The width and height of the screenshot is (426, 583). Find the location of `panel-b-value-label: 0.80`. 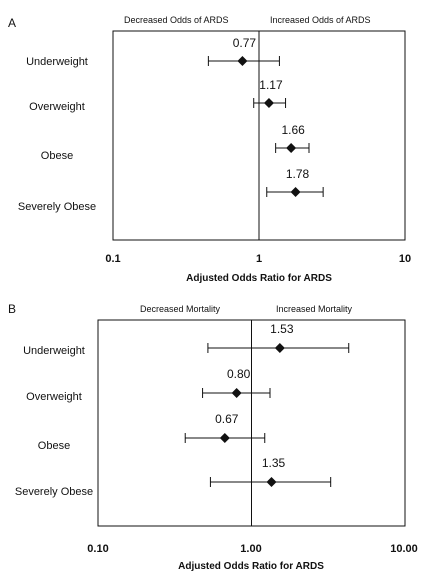

panel-b-value-label: 0.80 is located at coordinates (239, 374).